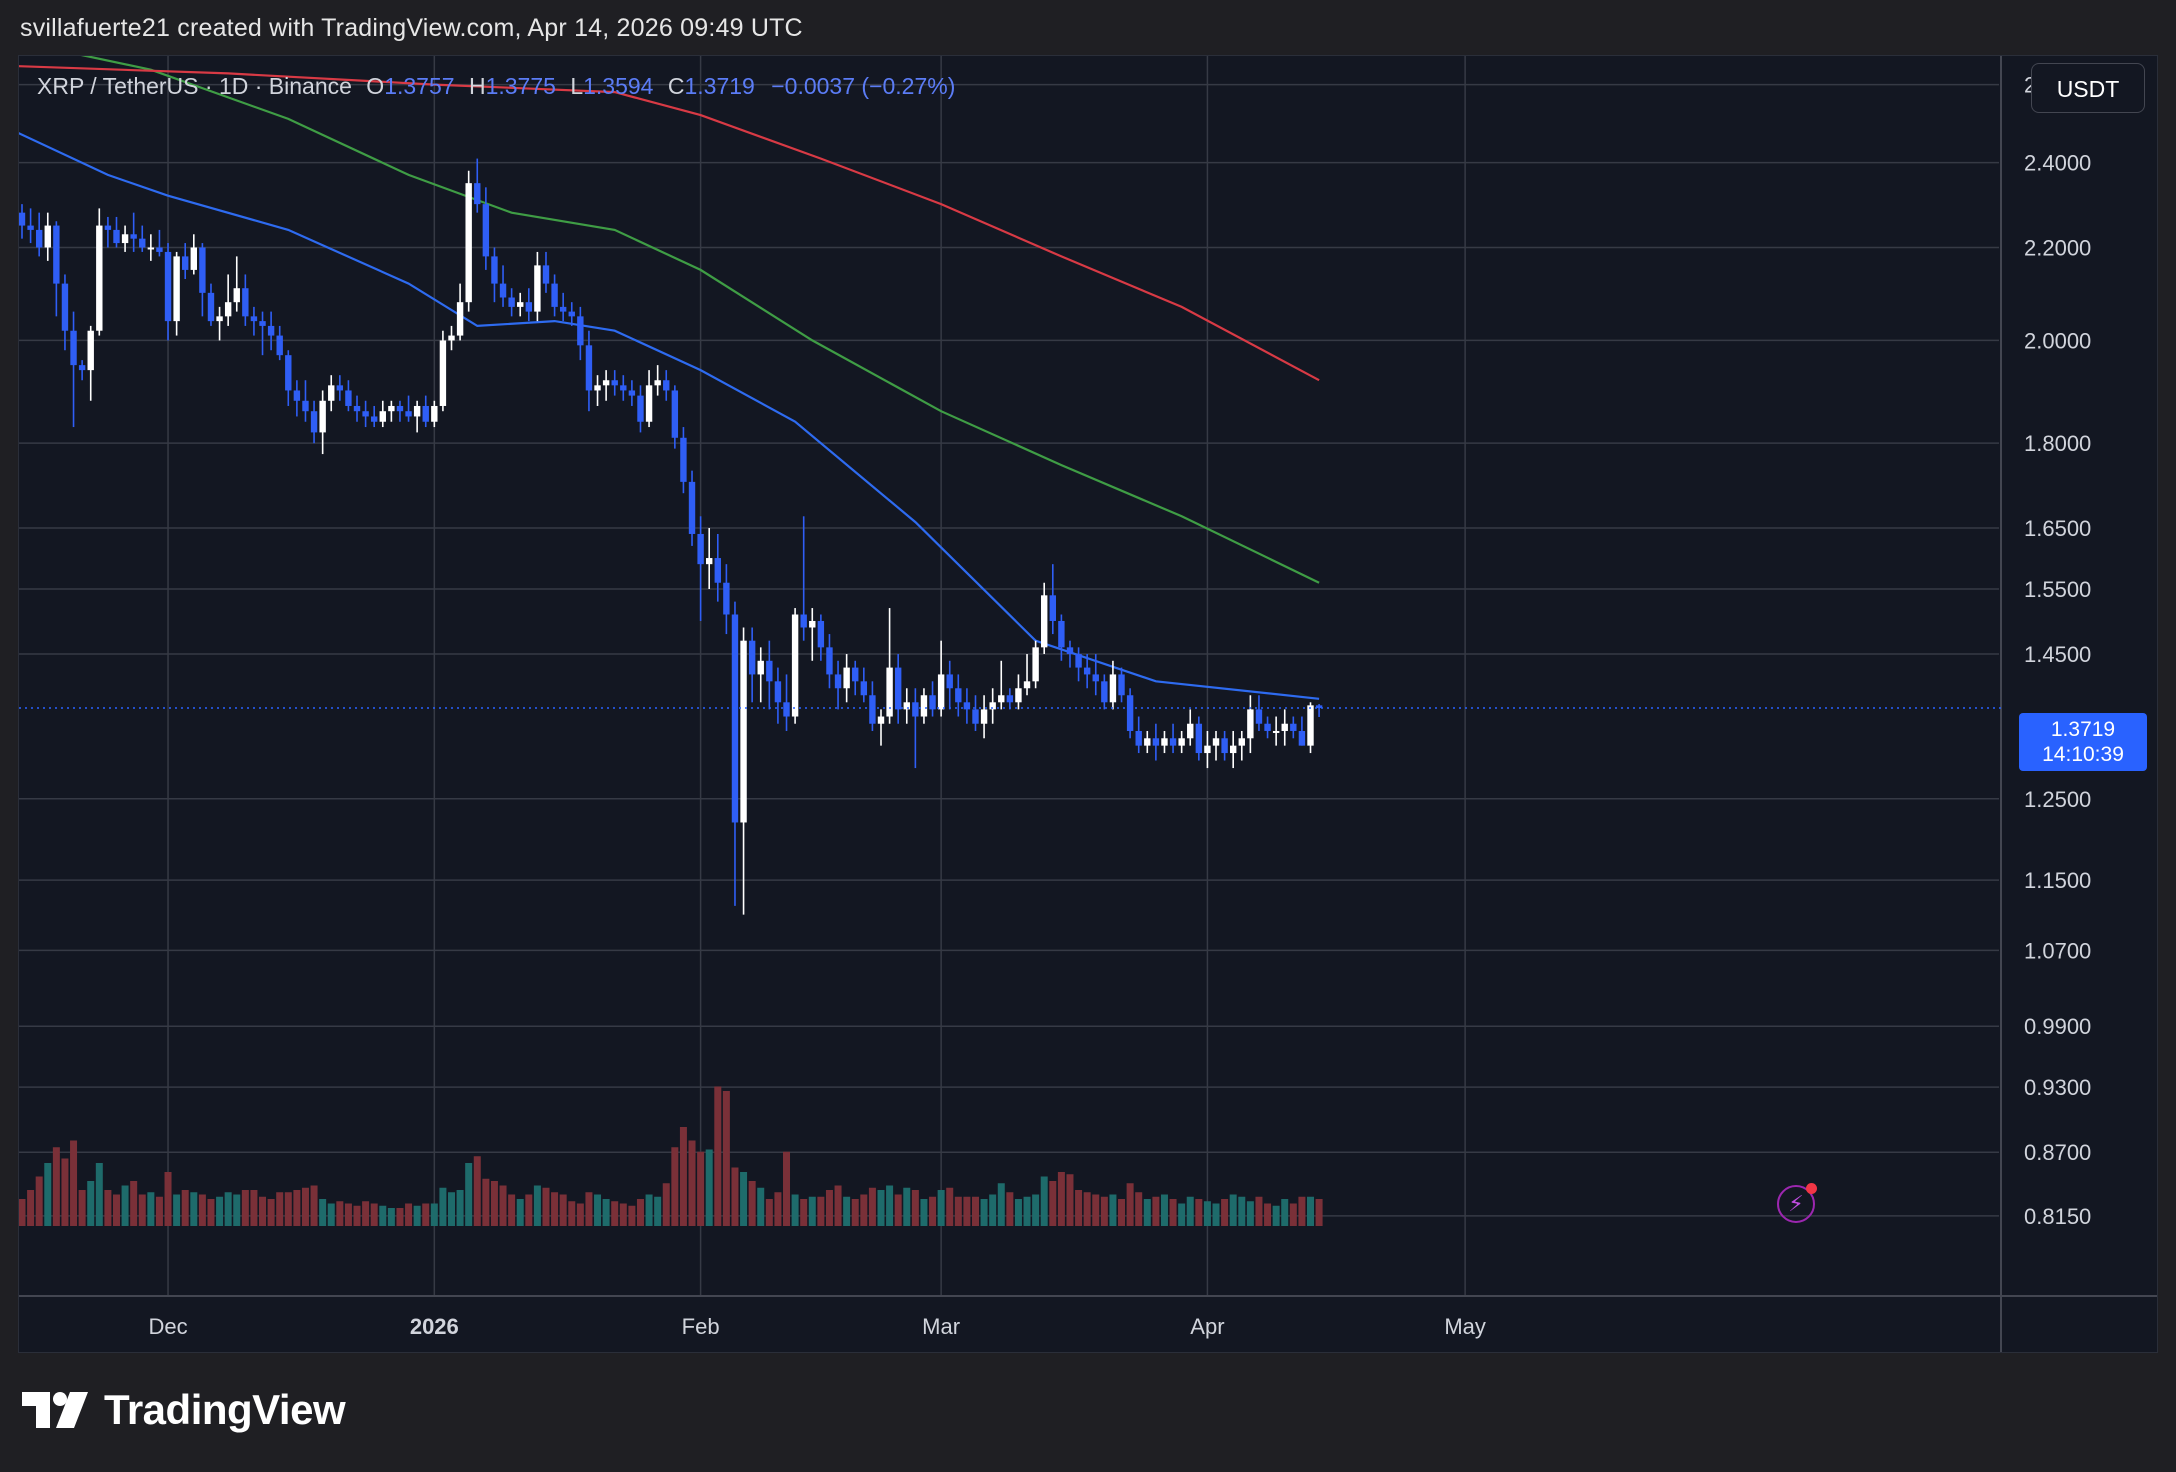  What do you see at coordinates (184, 1409) in the screenshot?
I see `tradingview-logo: TradingView` at bounding box center [184, 1409].